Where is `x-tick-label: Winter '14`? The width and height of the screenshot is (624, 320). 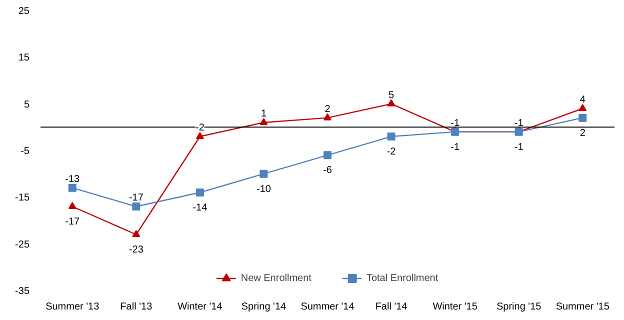
x-tick-label: Winter '14 is located at coordinates (200, 307).